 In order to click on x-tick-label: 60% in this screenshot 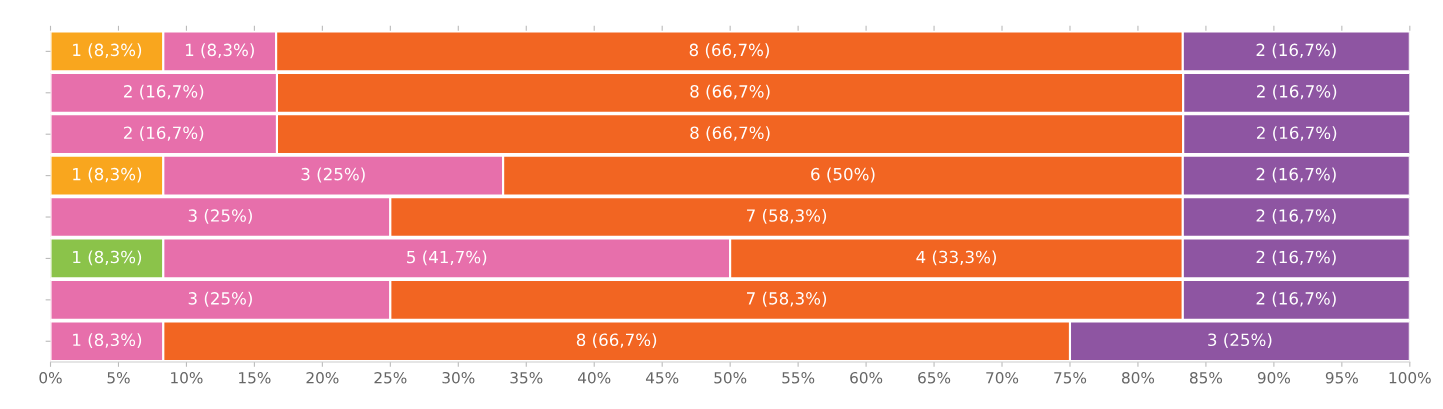, I will do `click(866, 377)`.